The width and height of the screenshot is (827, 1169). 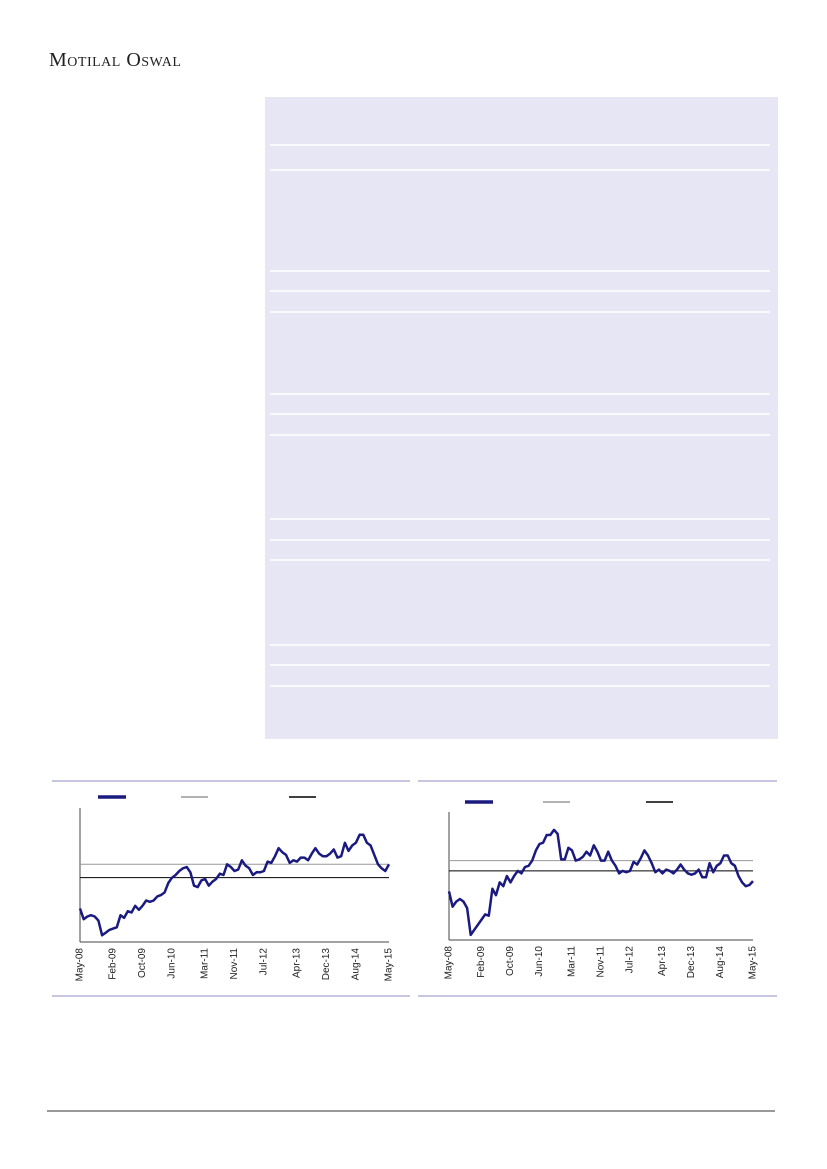 What do you see at coordinates (115, 60) in the screenshot?
I see `brand: Motilal Oswal` at bounding box center [115, 60].